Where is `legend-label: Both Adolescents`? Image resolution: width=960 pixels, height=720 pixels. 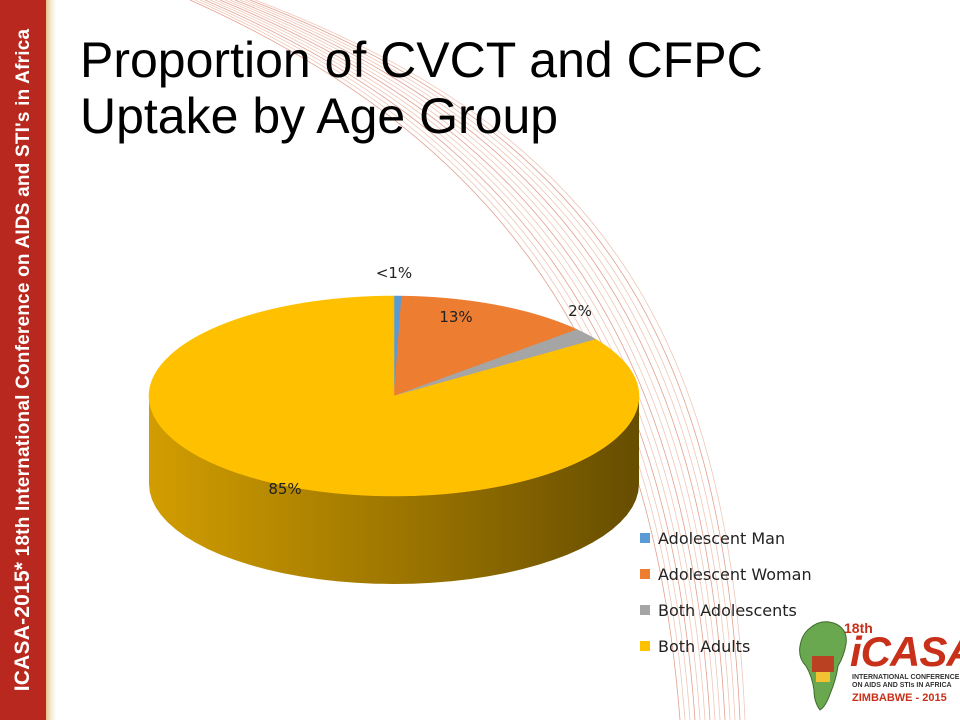 legend-label: Both Adolescents is located at coordinates (727, 610).